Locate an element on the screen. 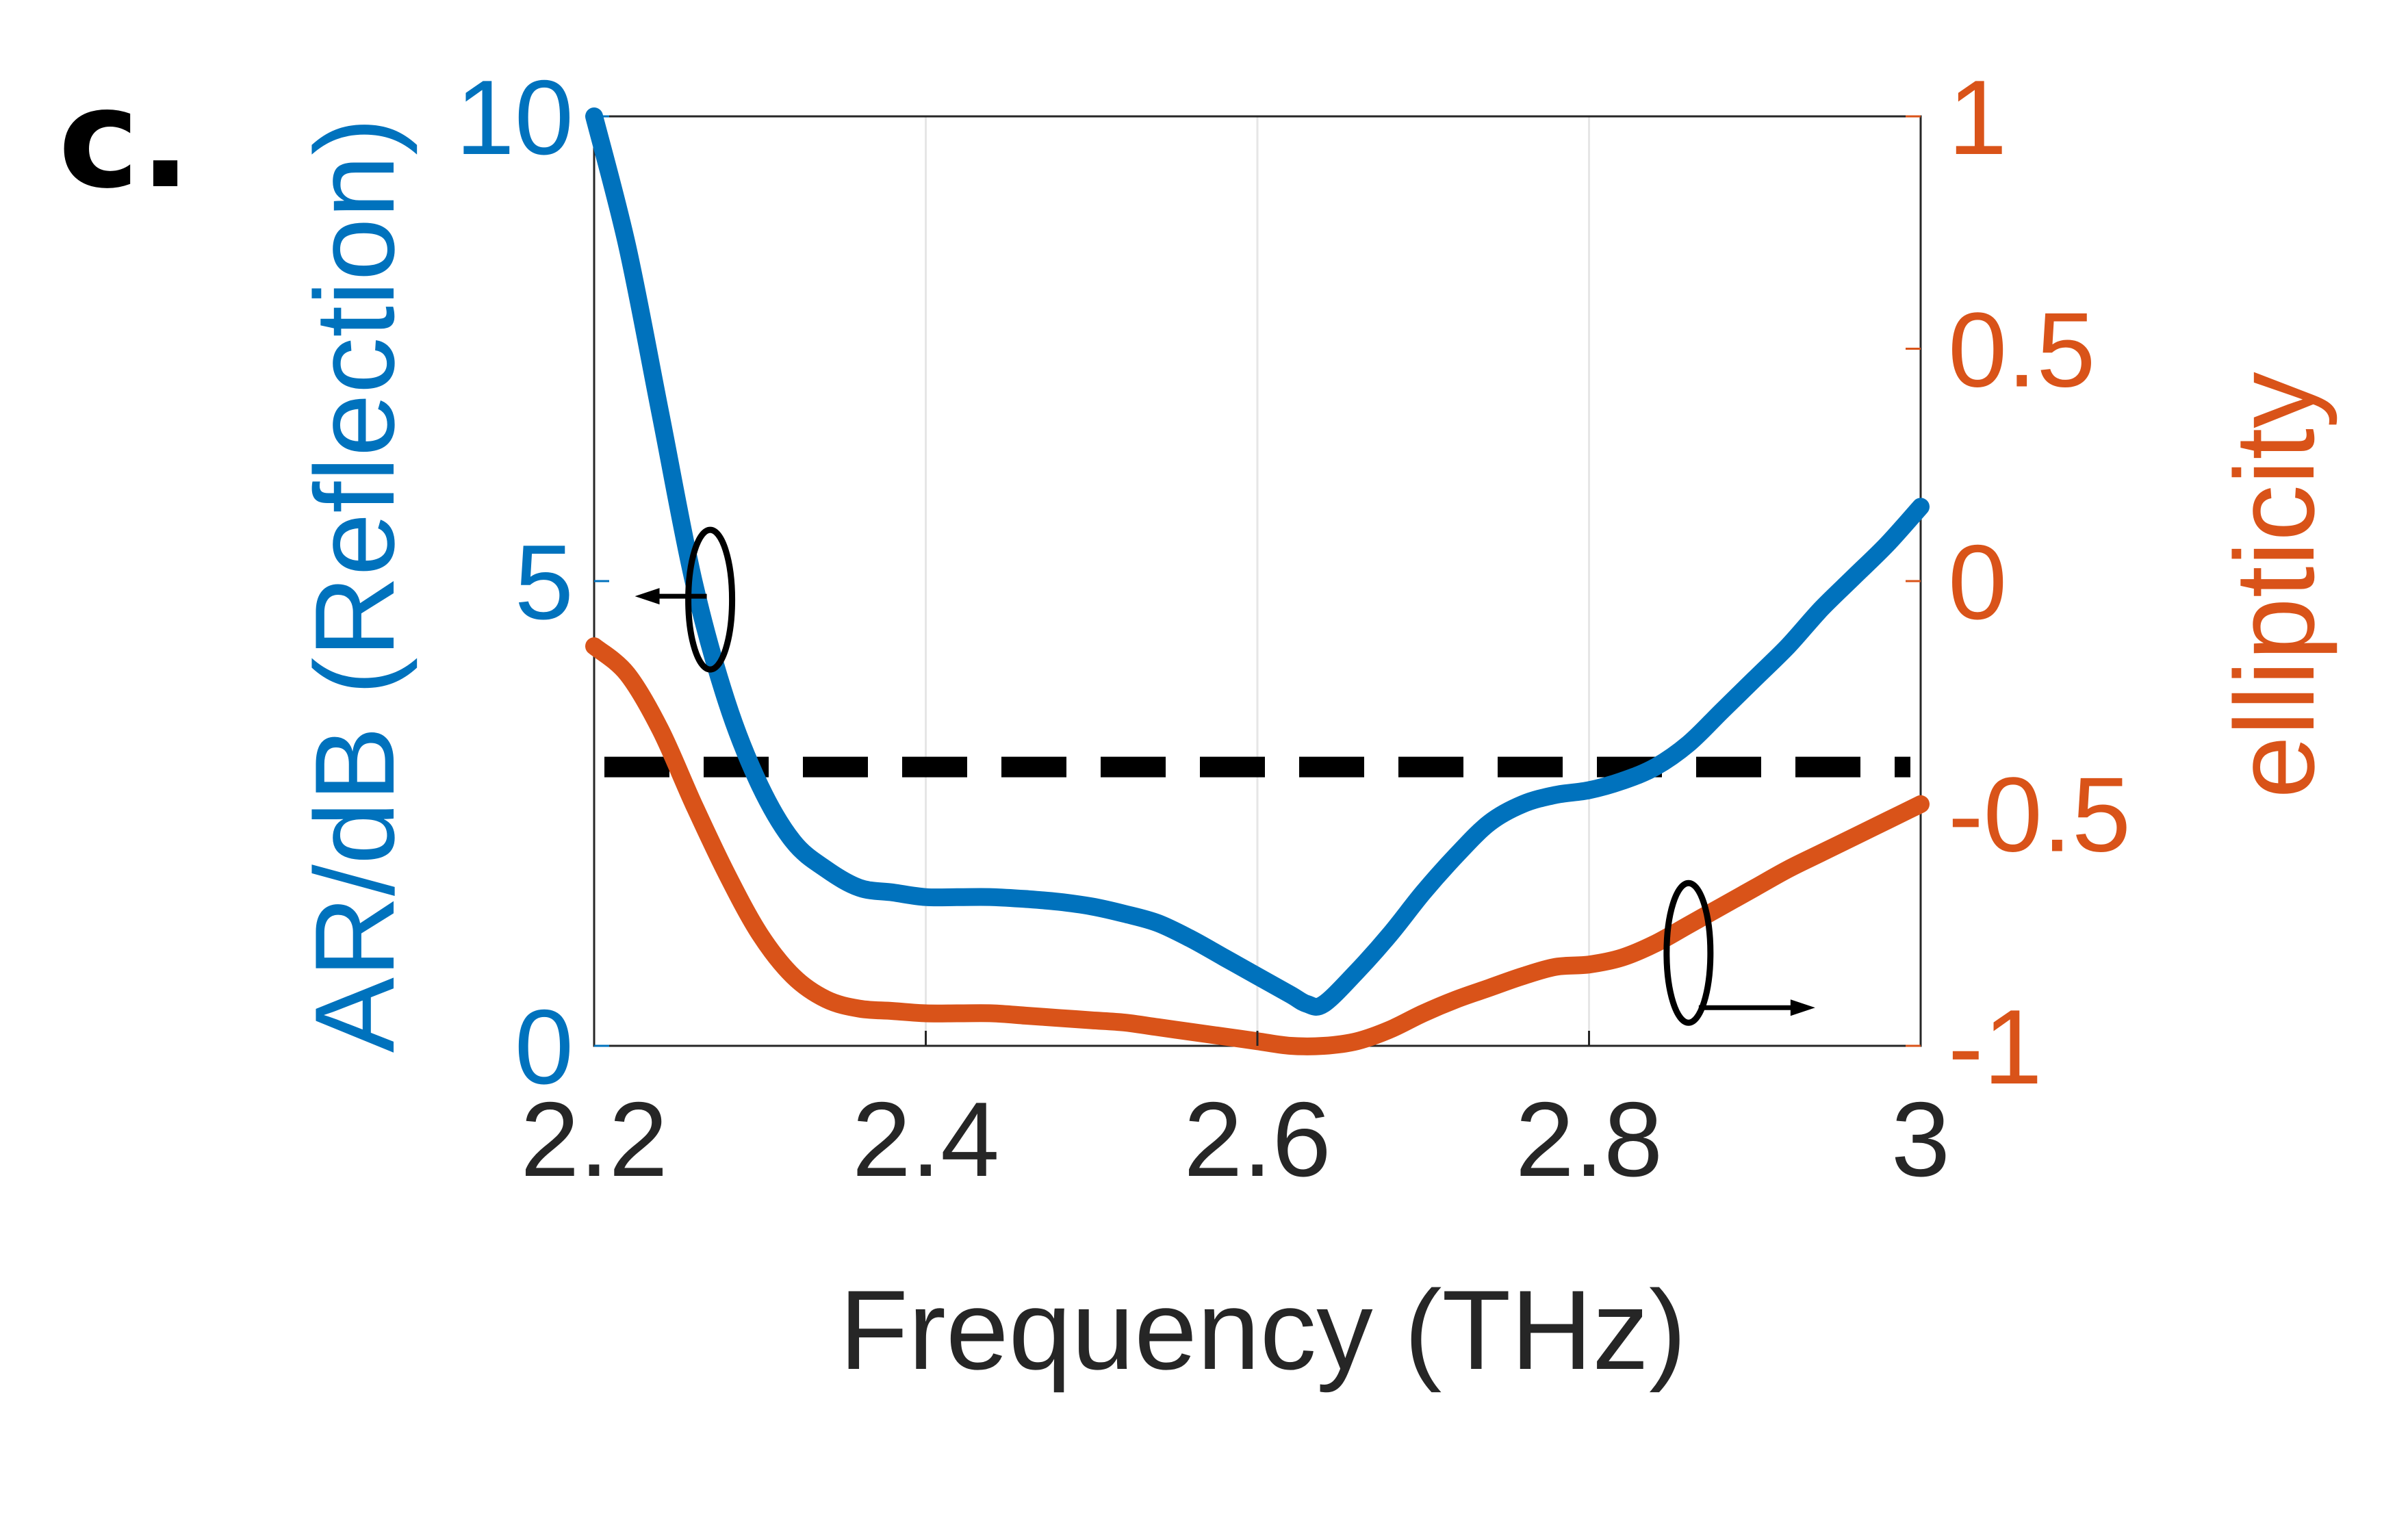 Image resolution: width=2382 pixels, height=1540 pixels. x-tick-labels: 2.2 2.4 2.6 2.8 3 is located at coordinates (1235, 1114).